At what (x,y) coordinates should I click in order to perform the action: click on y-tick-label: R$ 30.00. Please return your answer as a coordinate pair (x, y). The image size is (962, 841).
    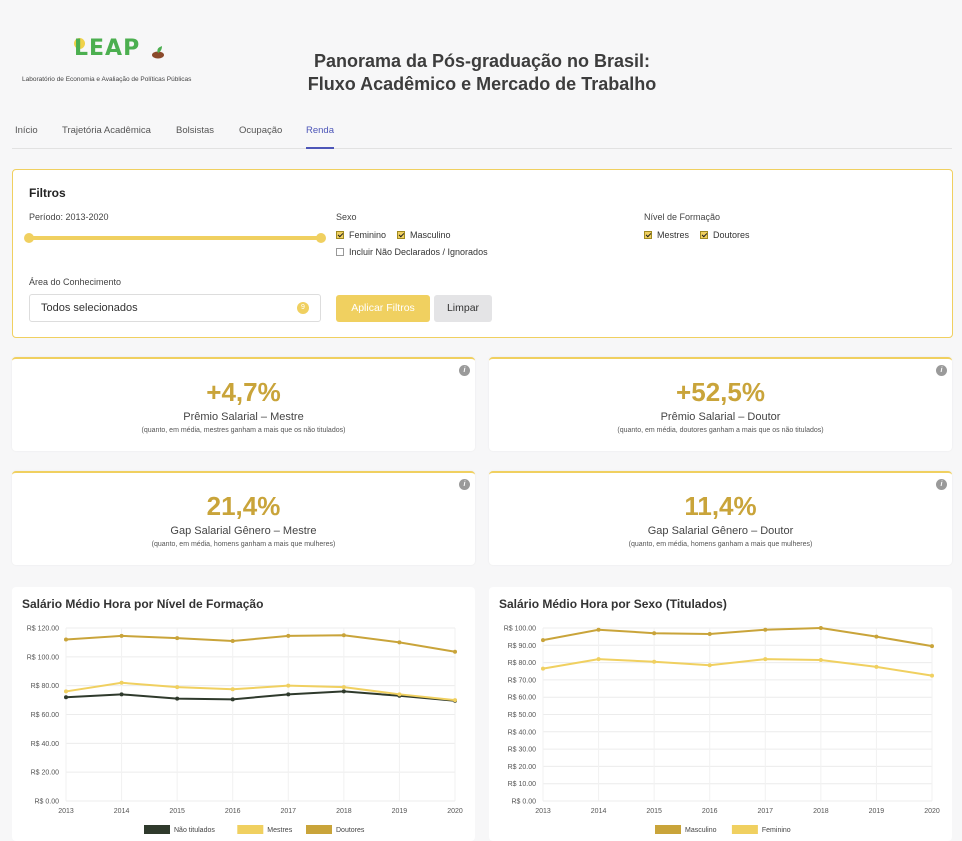
    Looking at the image, I should click on (522, 750).